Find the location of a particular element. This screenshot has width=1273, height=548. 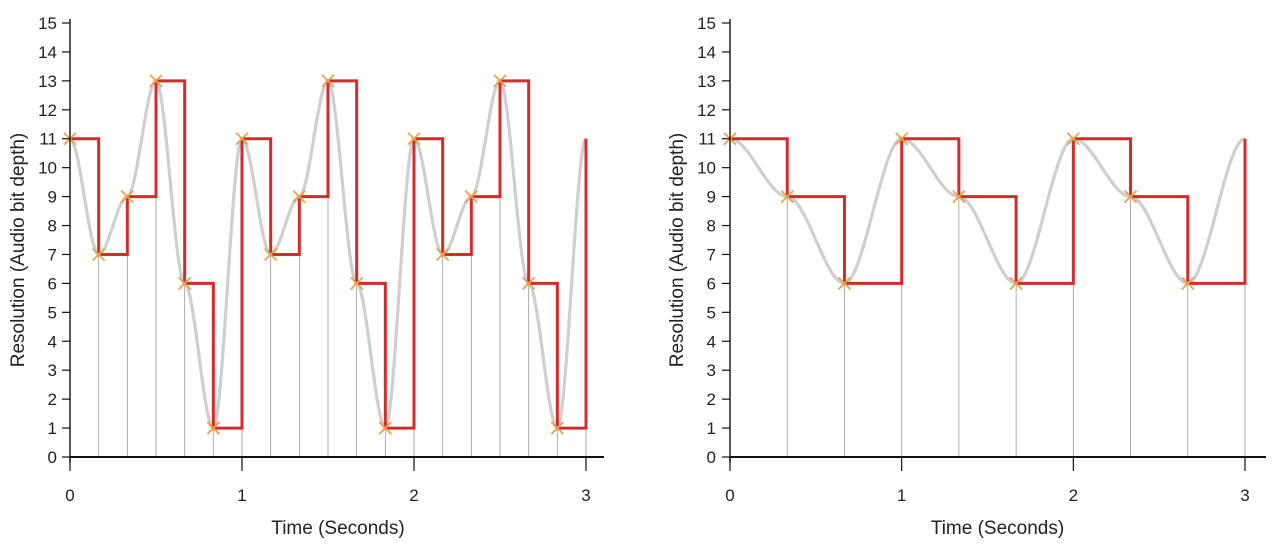

quantized-step-line is located at coordinates (988, 211).